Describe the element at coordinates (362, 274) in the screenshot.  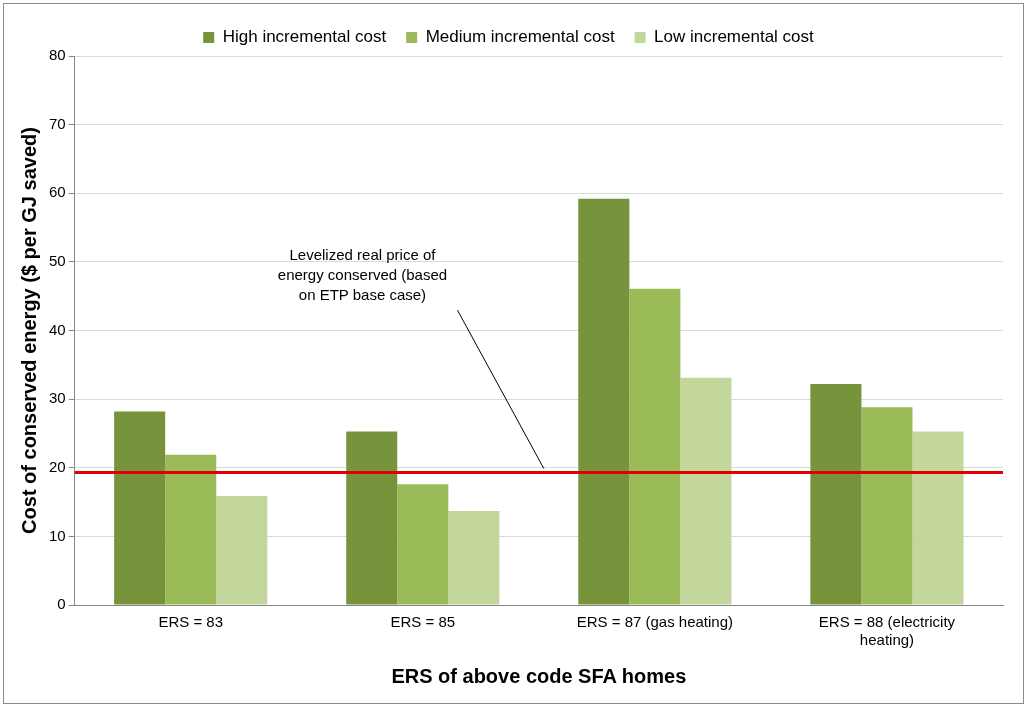
I see `ref-line-label: Levelized real price of energy conserved (based on ETP base case)` at that location.